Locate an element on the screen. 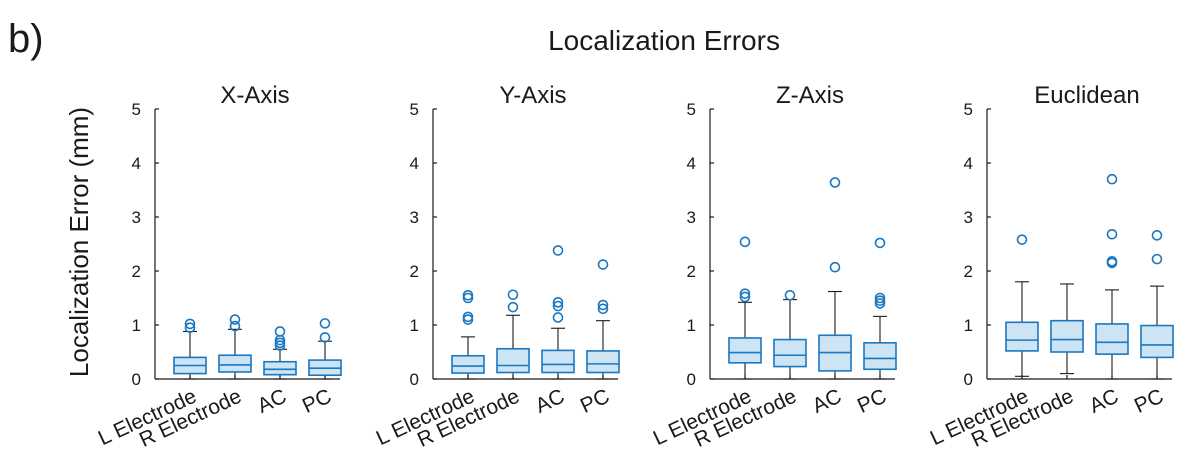 The width and height of the screenshot is (1185, 463). panel-title: Euclidean is located at coordinates (1086, 95).